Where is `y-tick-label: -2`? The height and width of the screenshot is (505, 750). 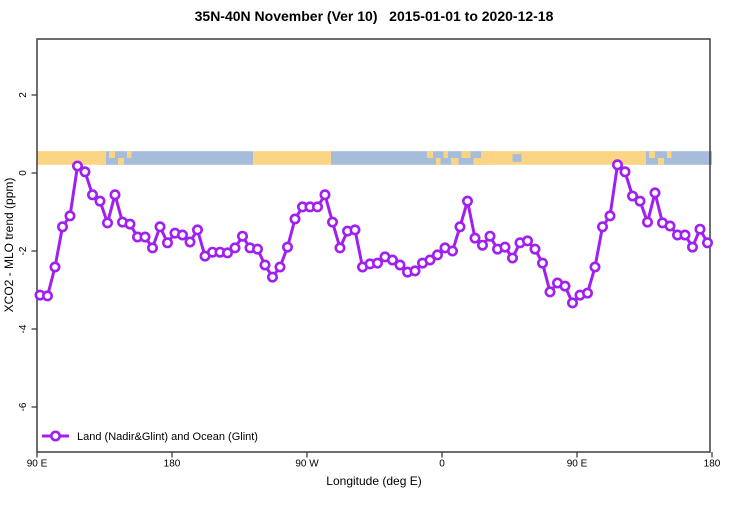
y-tick-label: -2 is located at coordinates (23, 250).